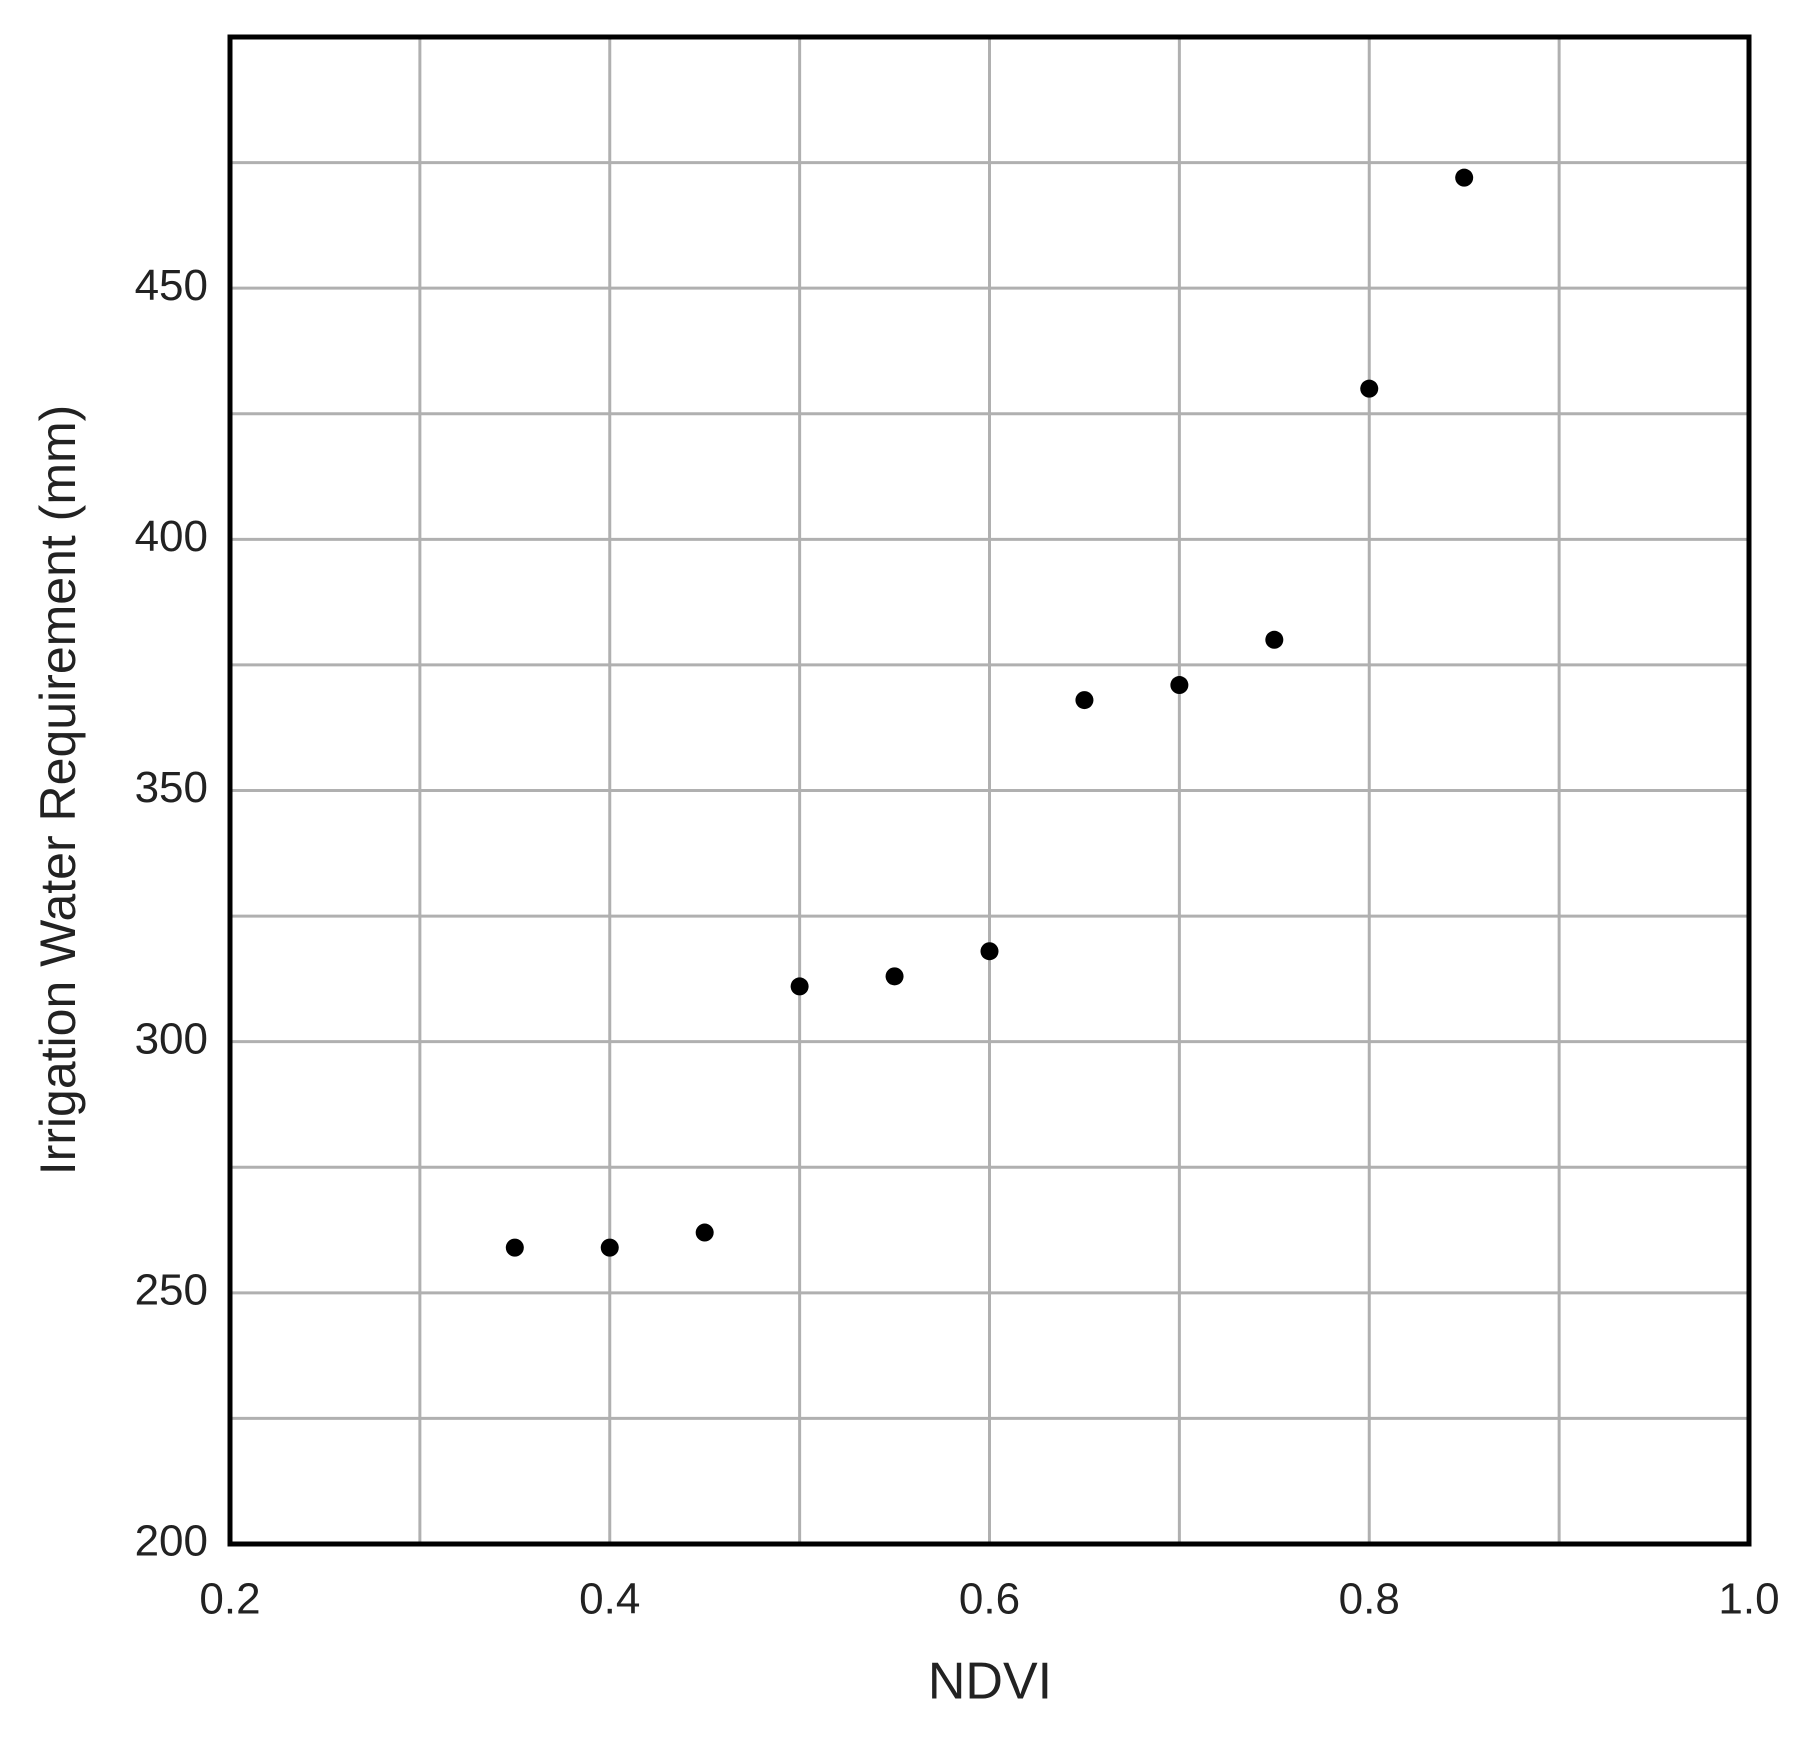 The width and height of the screenshot is (1804, 1746). What do you see at coordinates (171, 285) in the screenshot?
I see `y-tick-label: 450` at bounding box center [171, 285].